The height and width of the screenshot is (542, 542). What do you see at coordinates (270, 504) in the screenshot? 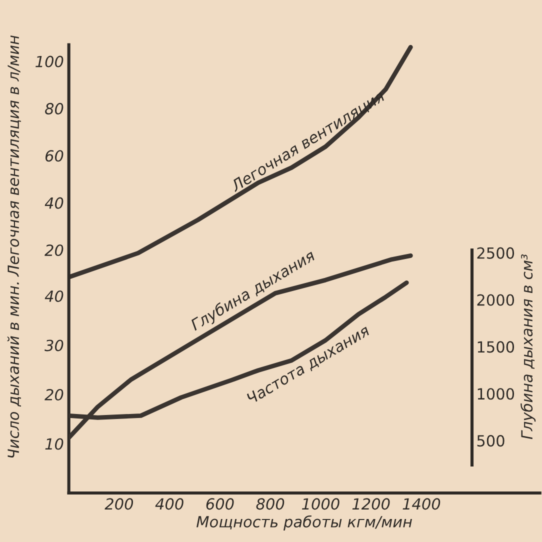
I see `x-tick-label: 800` at bounding box center [270, 504].